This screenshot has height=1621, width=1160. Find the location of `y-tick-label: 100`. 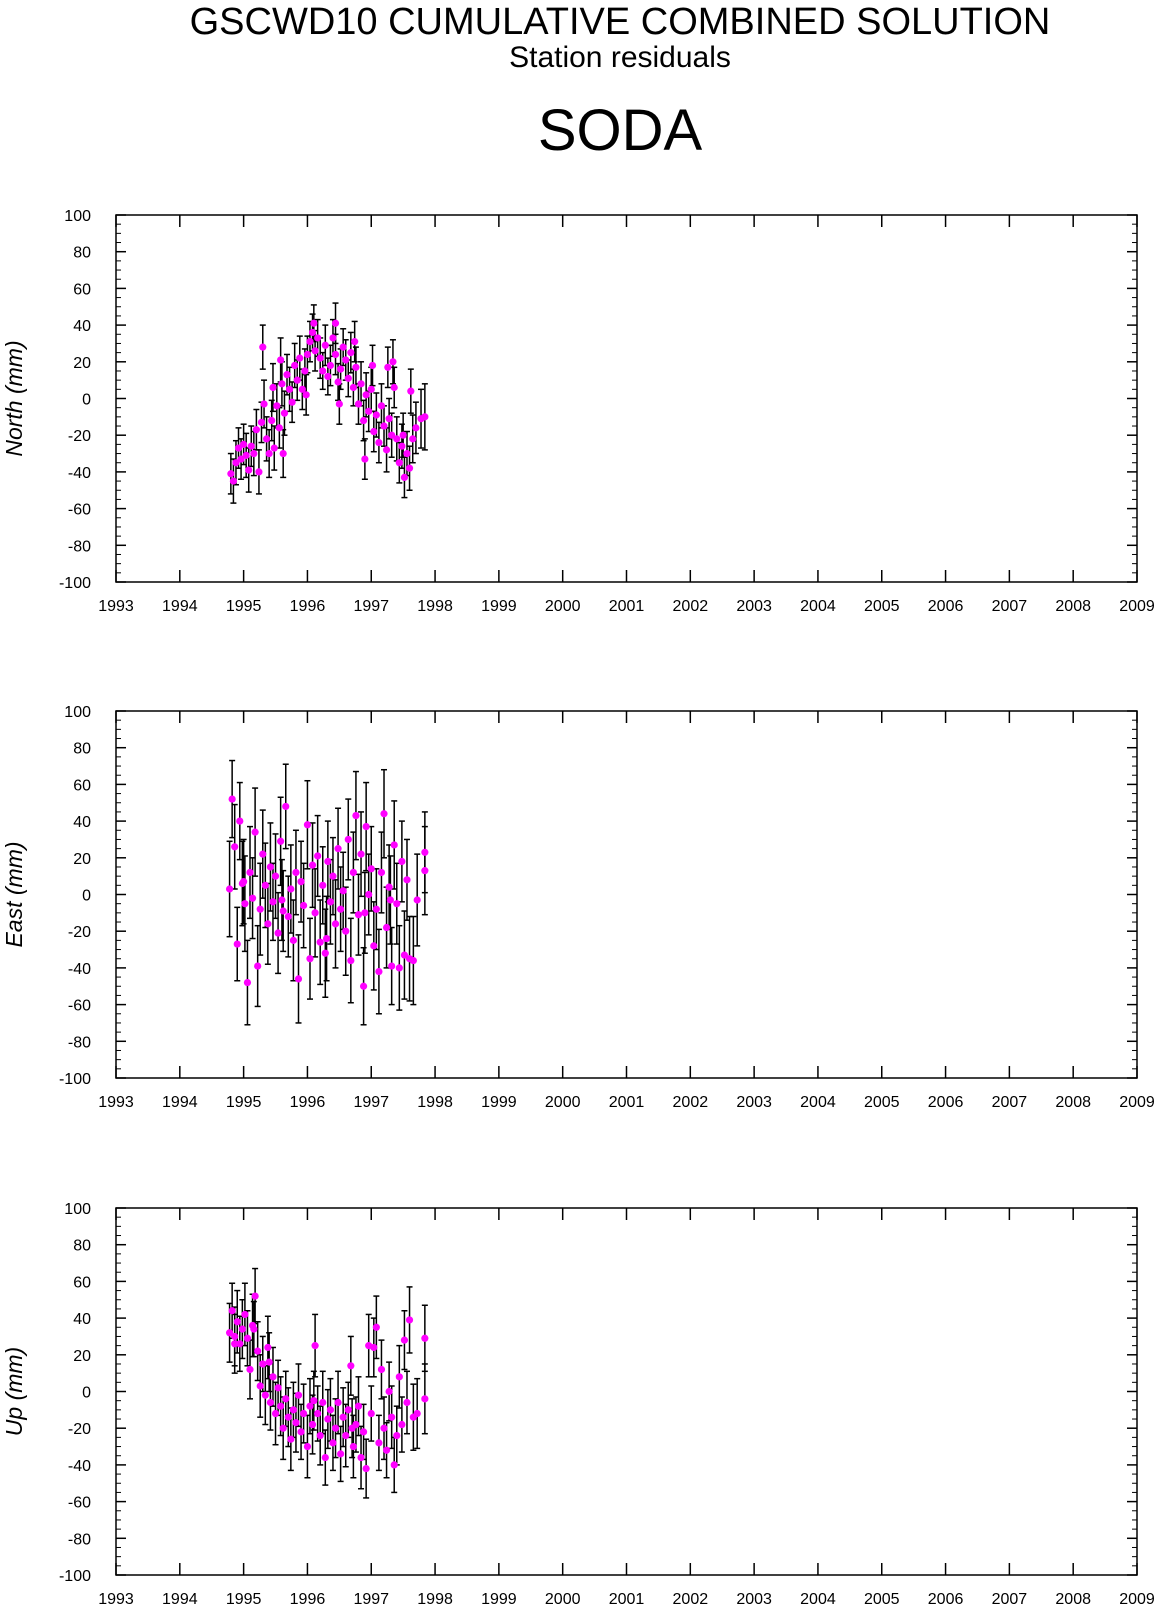

y-tick-label: 100 is located at coordinates (77, 712).